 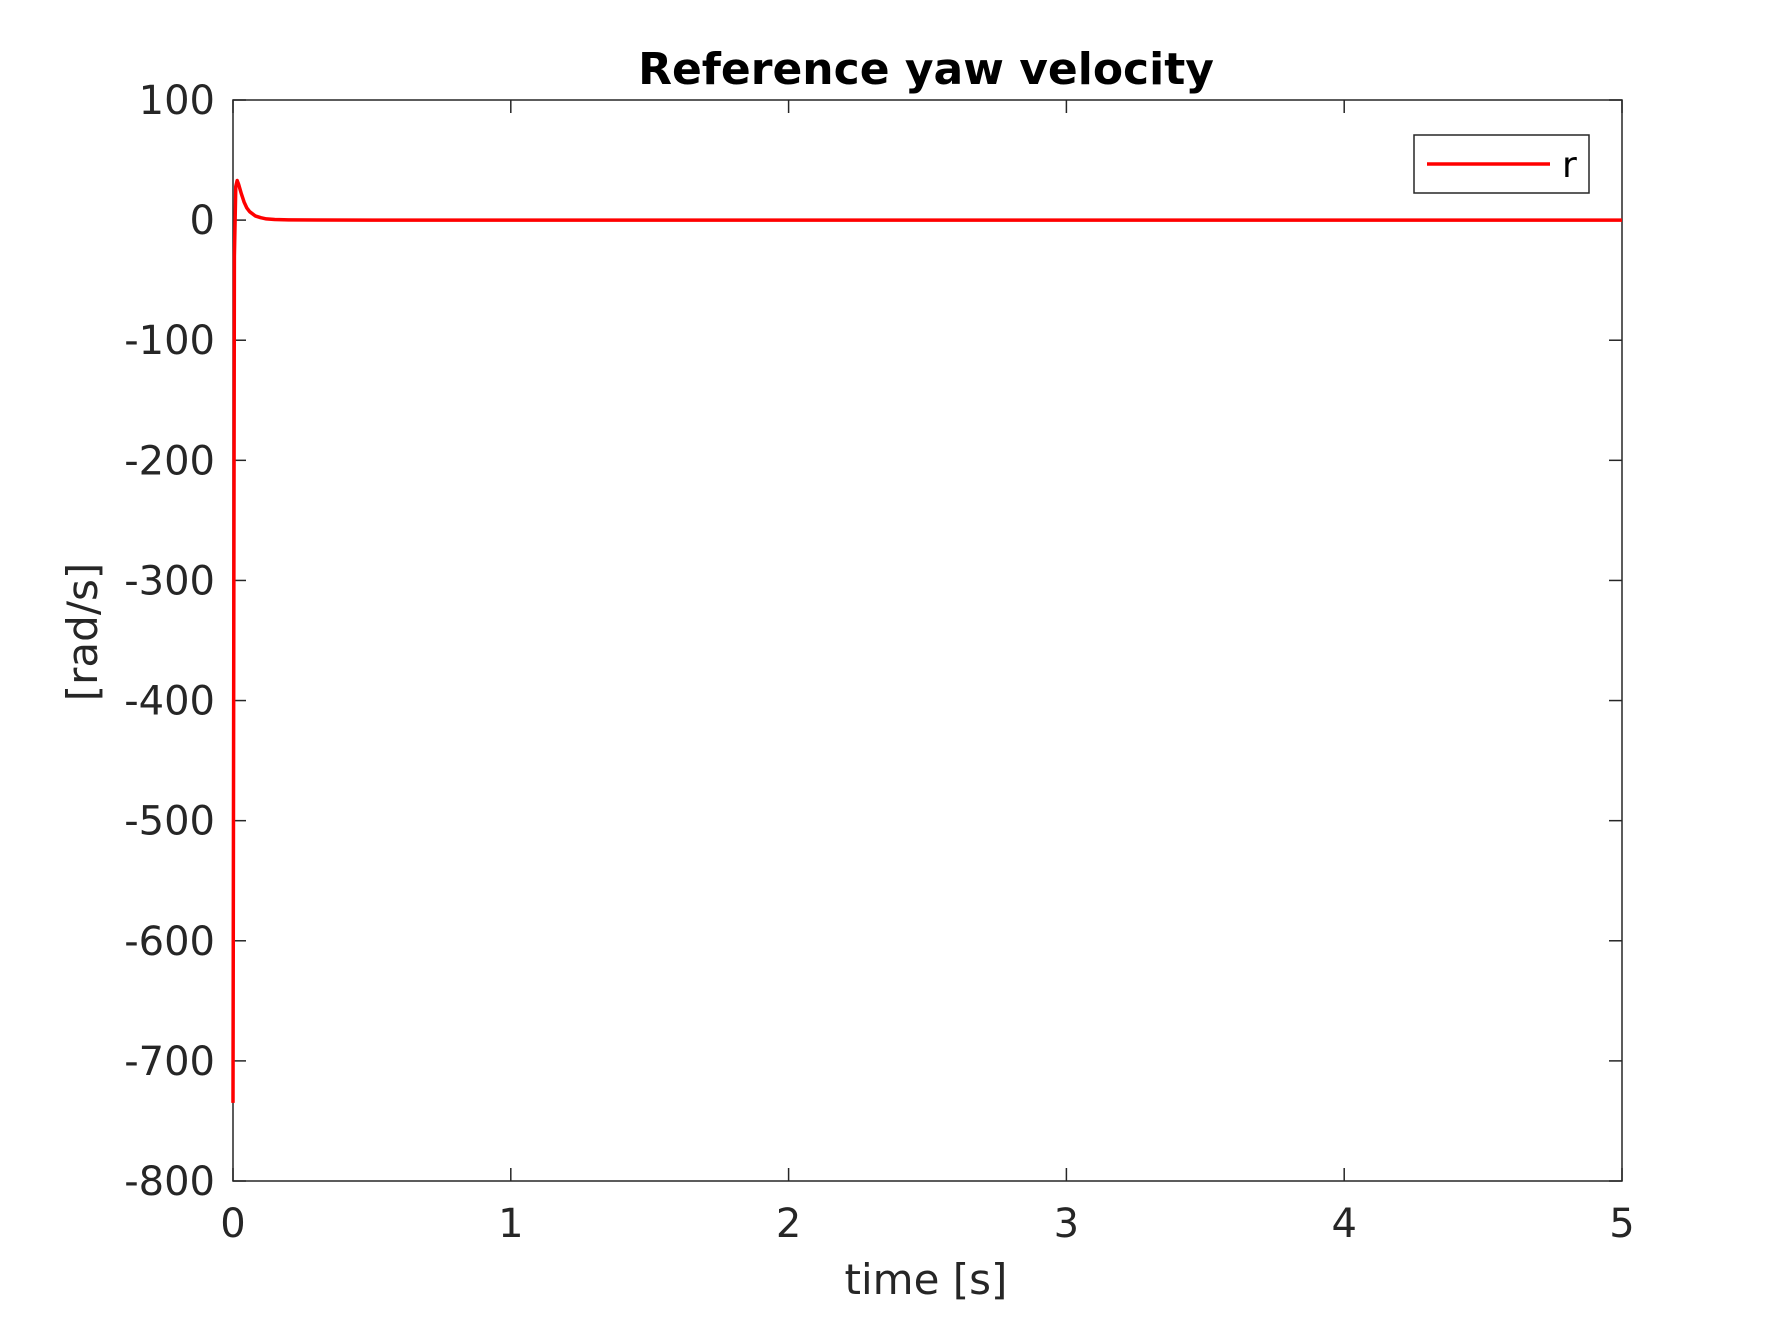 I want to click on y-tick-label: -100, so click(x=169, y=341).